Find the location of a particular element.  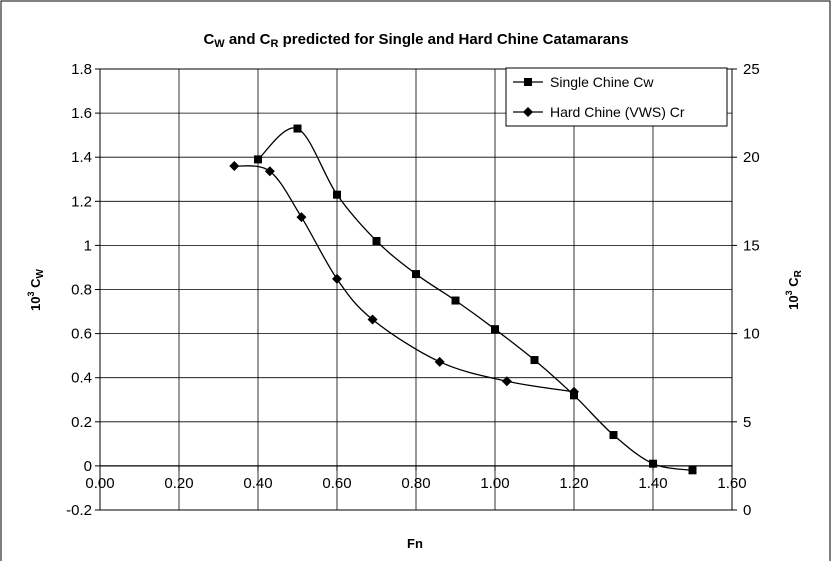

y-left-tick-label: 0 is located at coordinates (88, 466).